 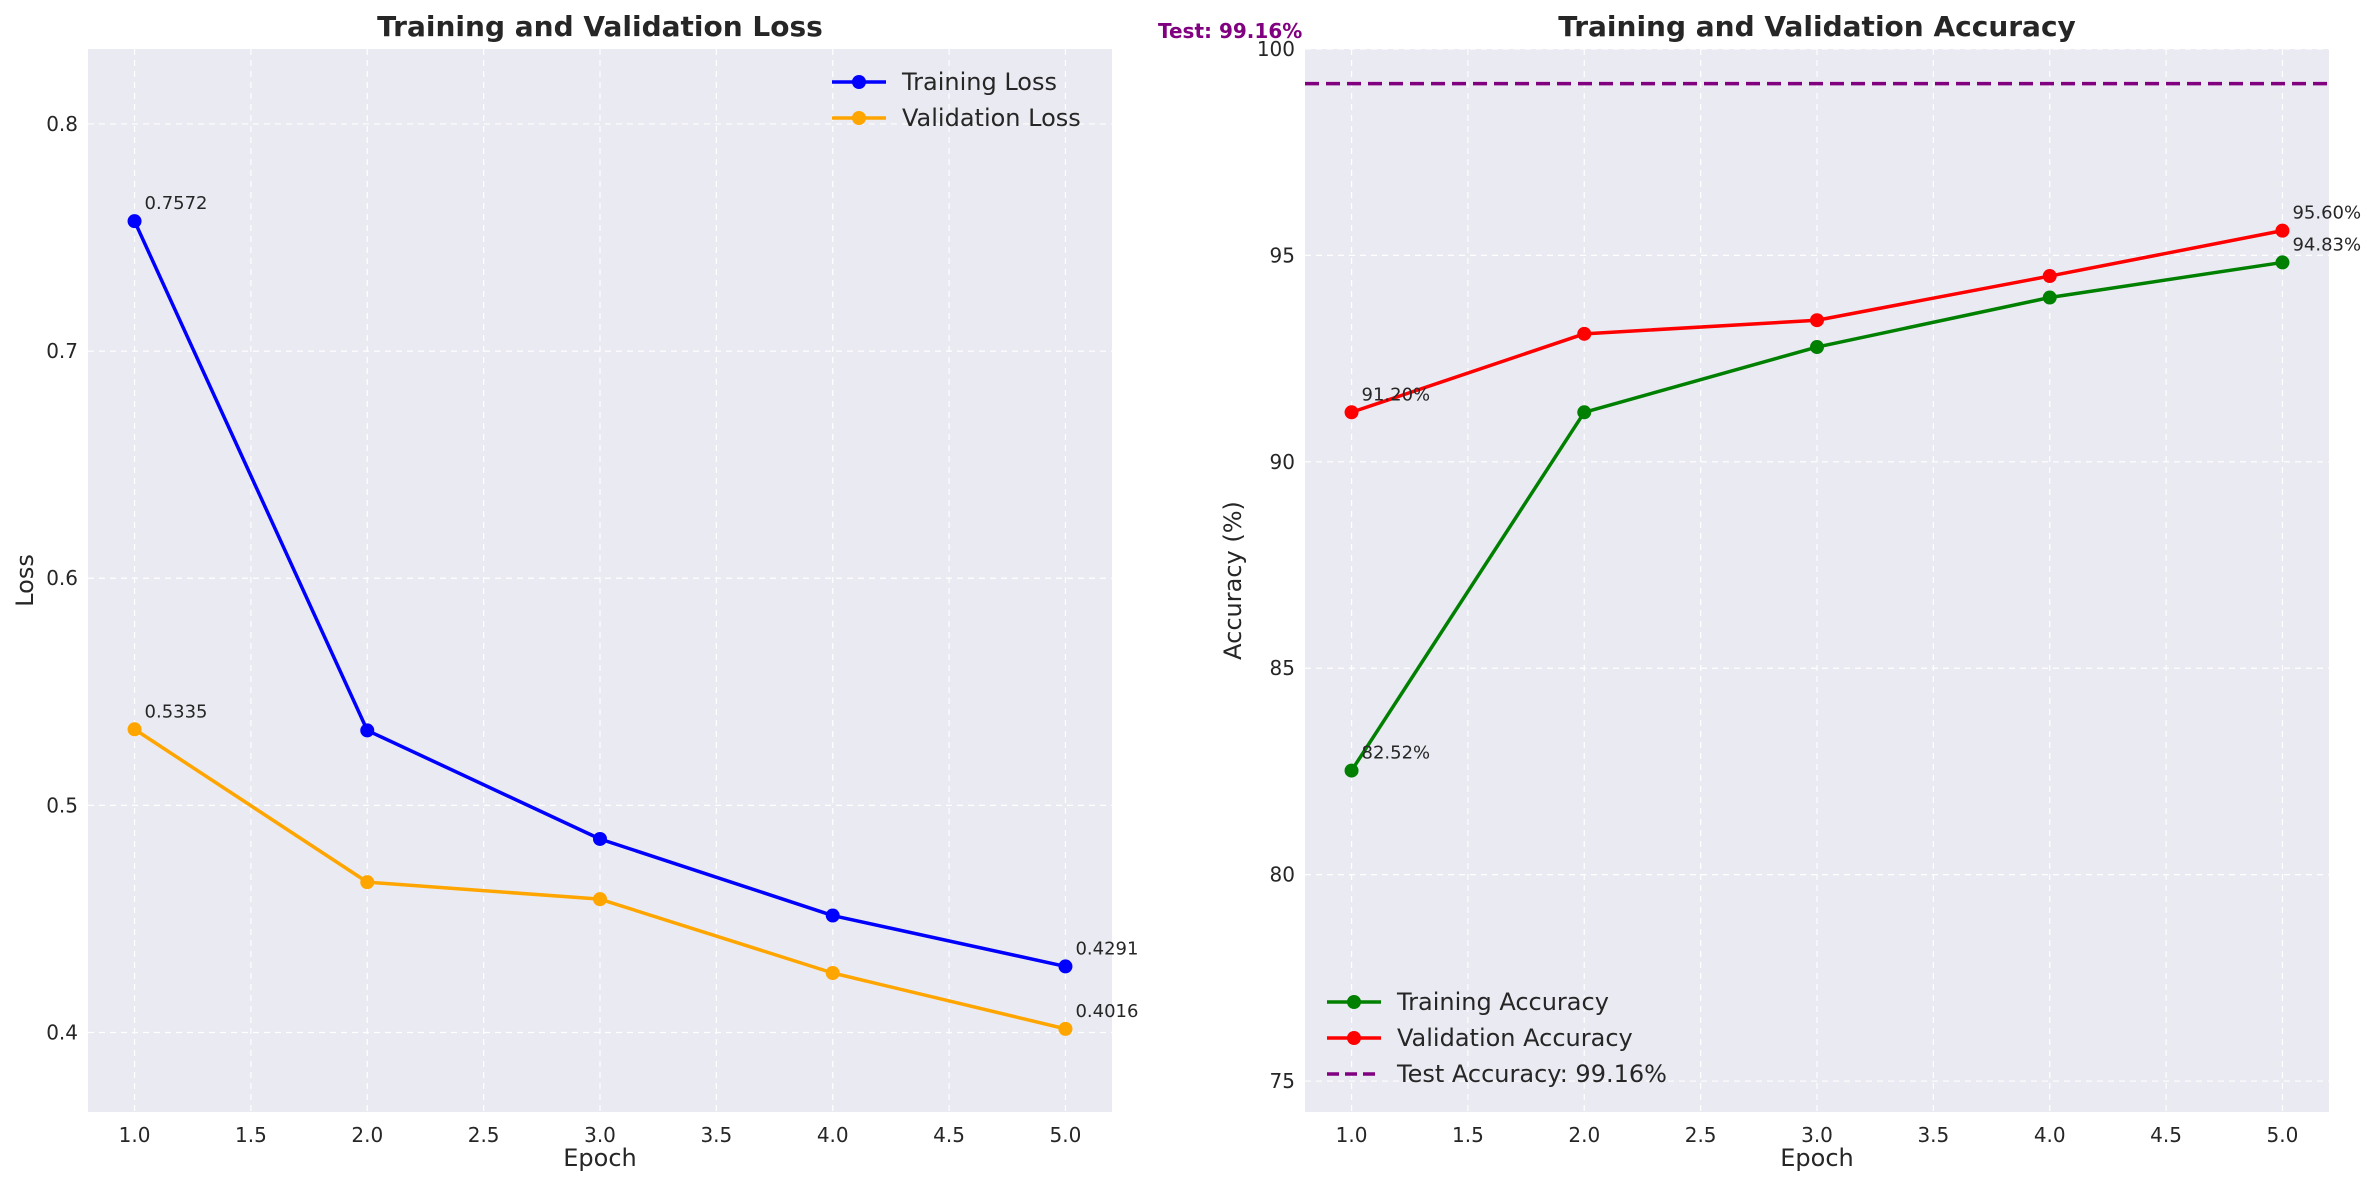 I want to click on legend-label: Validation Accuracy, so click(x=1515, y=1038).